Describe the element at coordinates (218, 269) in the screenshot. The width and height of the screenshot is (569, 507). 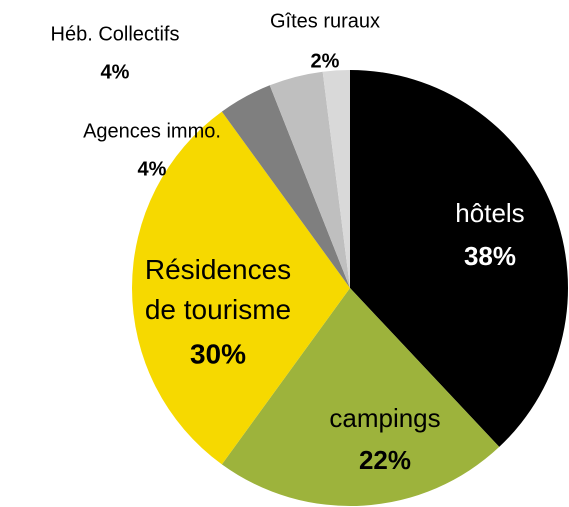
I see `slice-label-line: Résidences` at that location.